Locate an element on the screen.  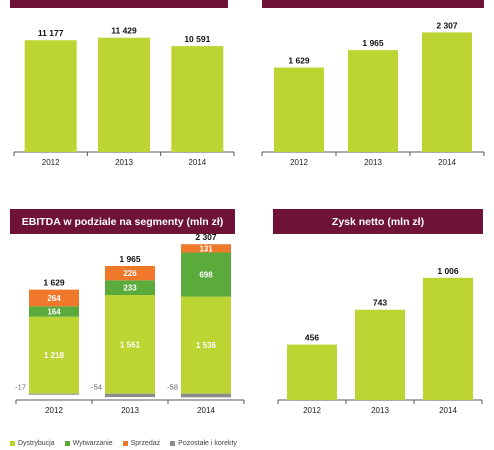
panel-br-title: Zysk netto (mln zł) is located at coordinates (378, 221).